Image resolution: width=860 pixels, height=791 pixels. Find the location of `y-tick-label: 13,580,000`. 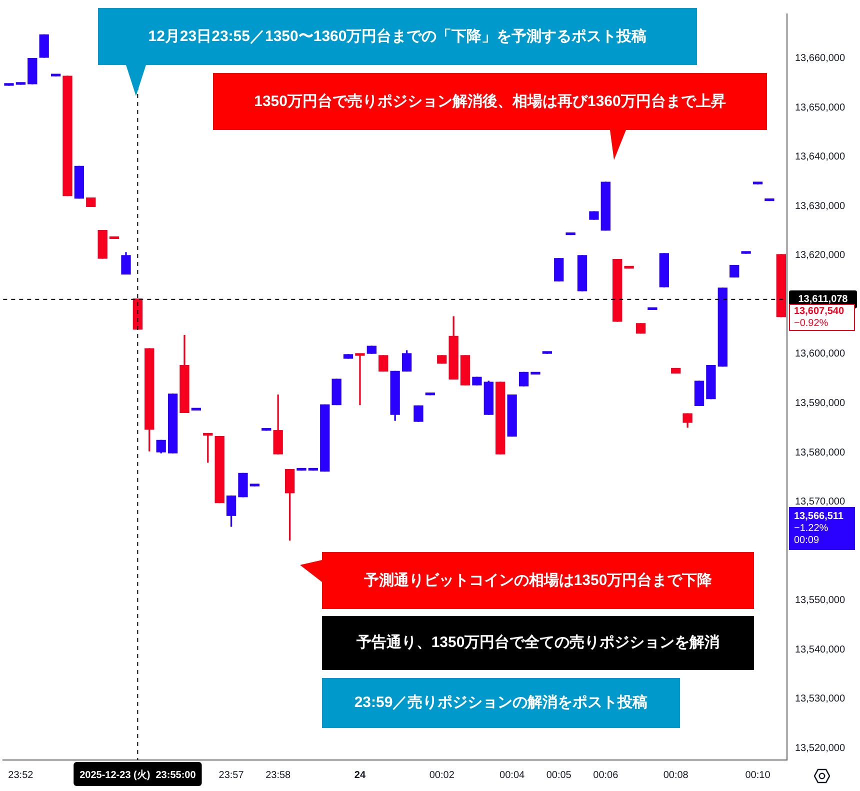

y-tick-label: 13,580,000 is located at coordinates (820, 452).